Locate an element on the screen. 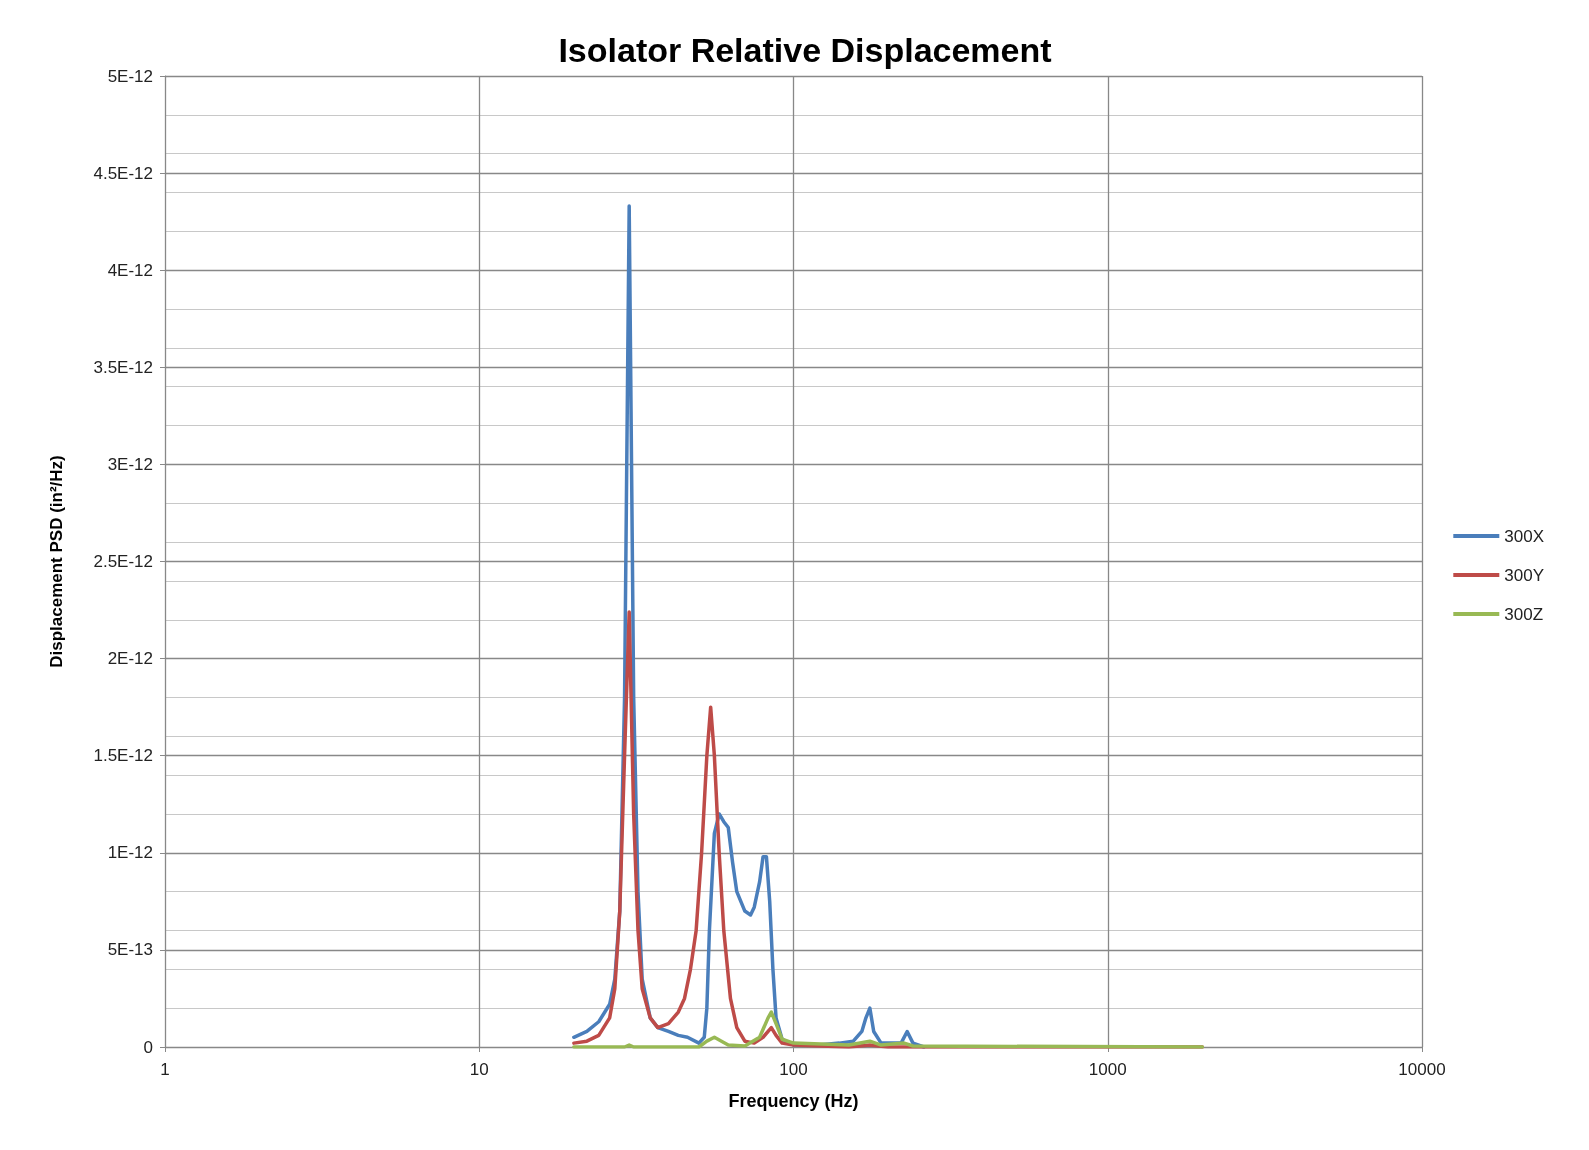  x-tick-label: 1 is located at coordinates (165, 1069).